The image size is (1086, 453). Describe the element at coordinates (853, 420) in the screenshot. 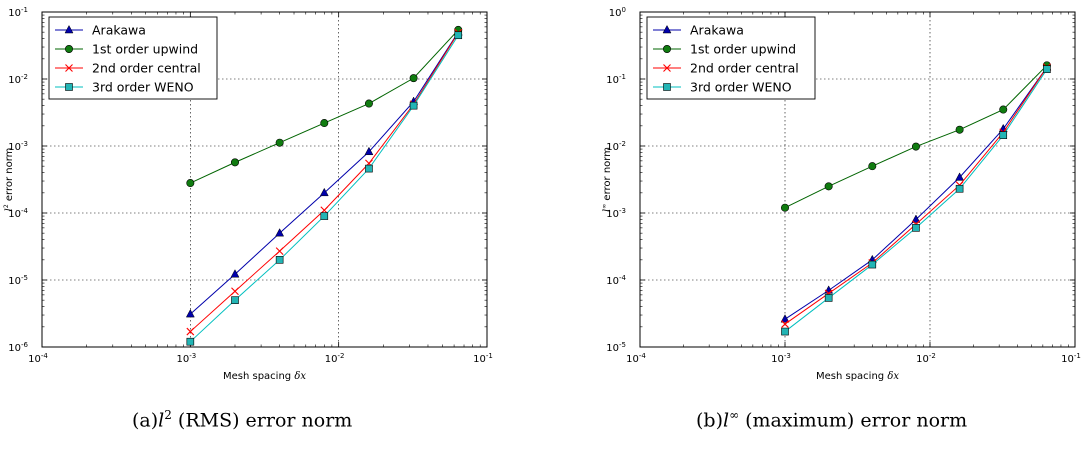

I see `caption-b-text: (maximum) error norm` at that location.